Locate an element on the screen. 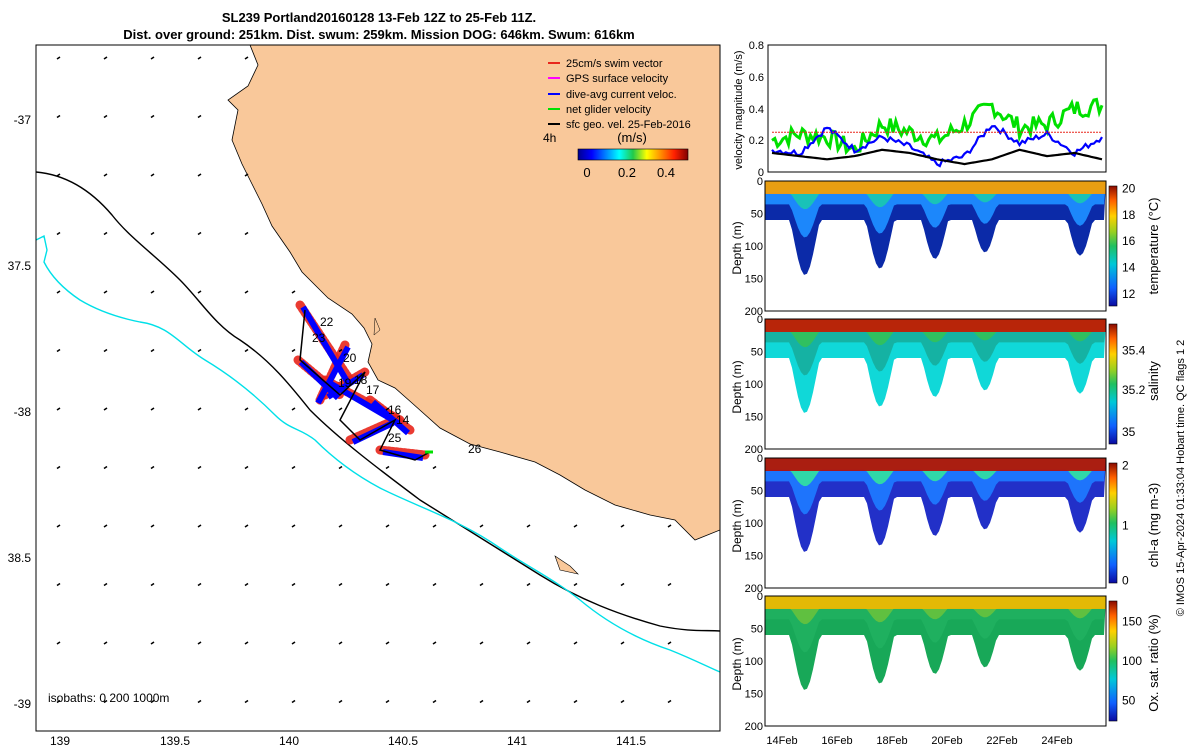 The width and height of the screenshot is (1200, 750). day-label: 22 is located at coordinates (327, 322).